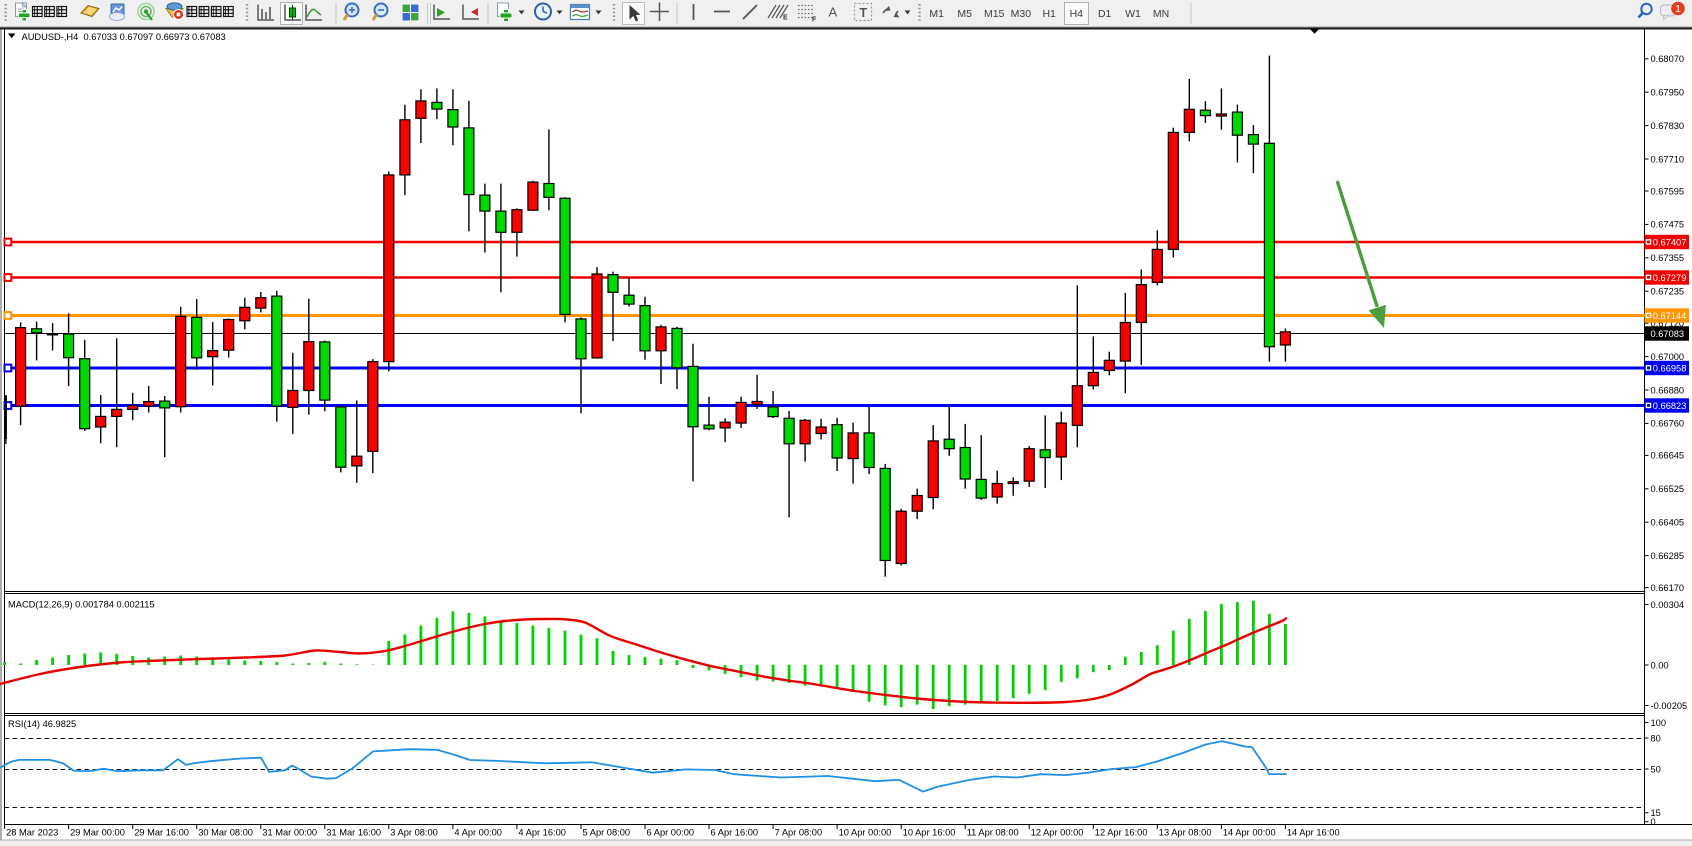 The image size is (1692, 846). What do you see at coordinates (785, 18) in the screenshot?
I see `svg-text: E` at bounding box center [785, 18].